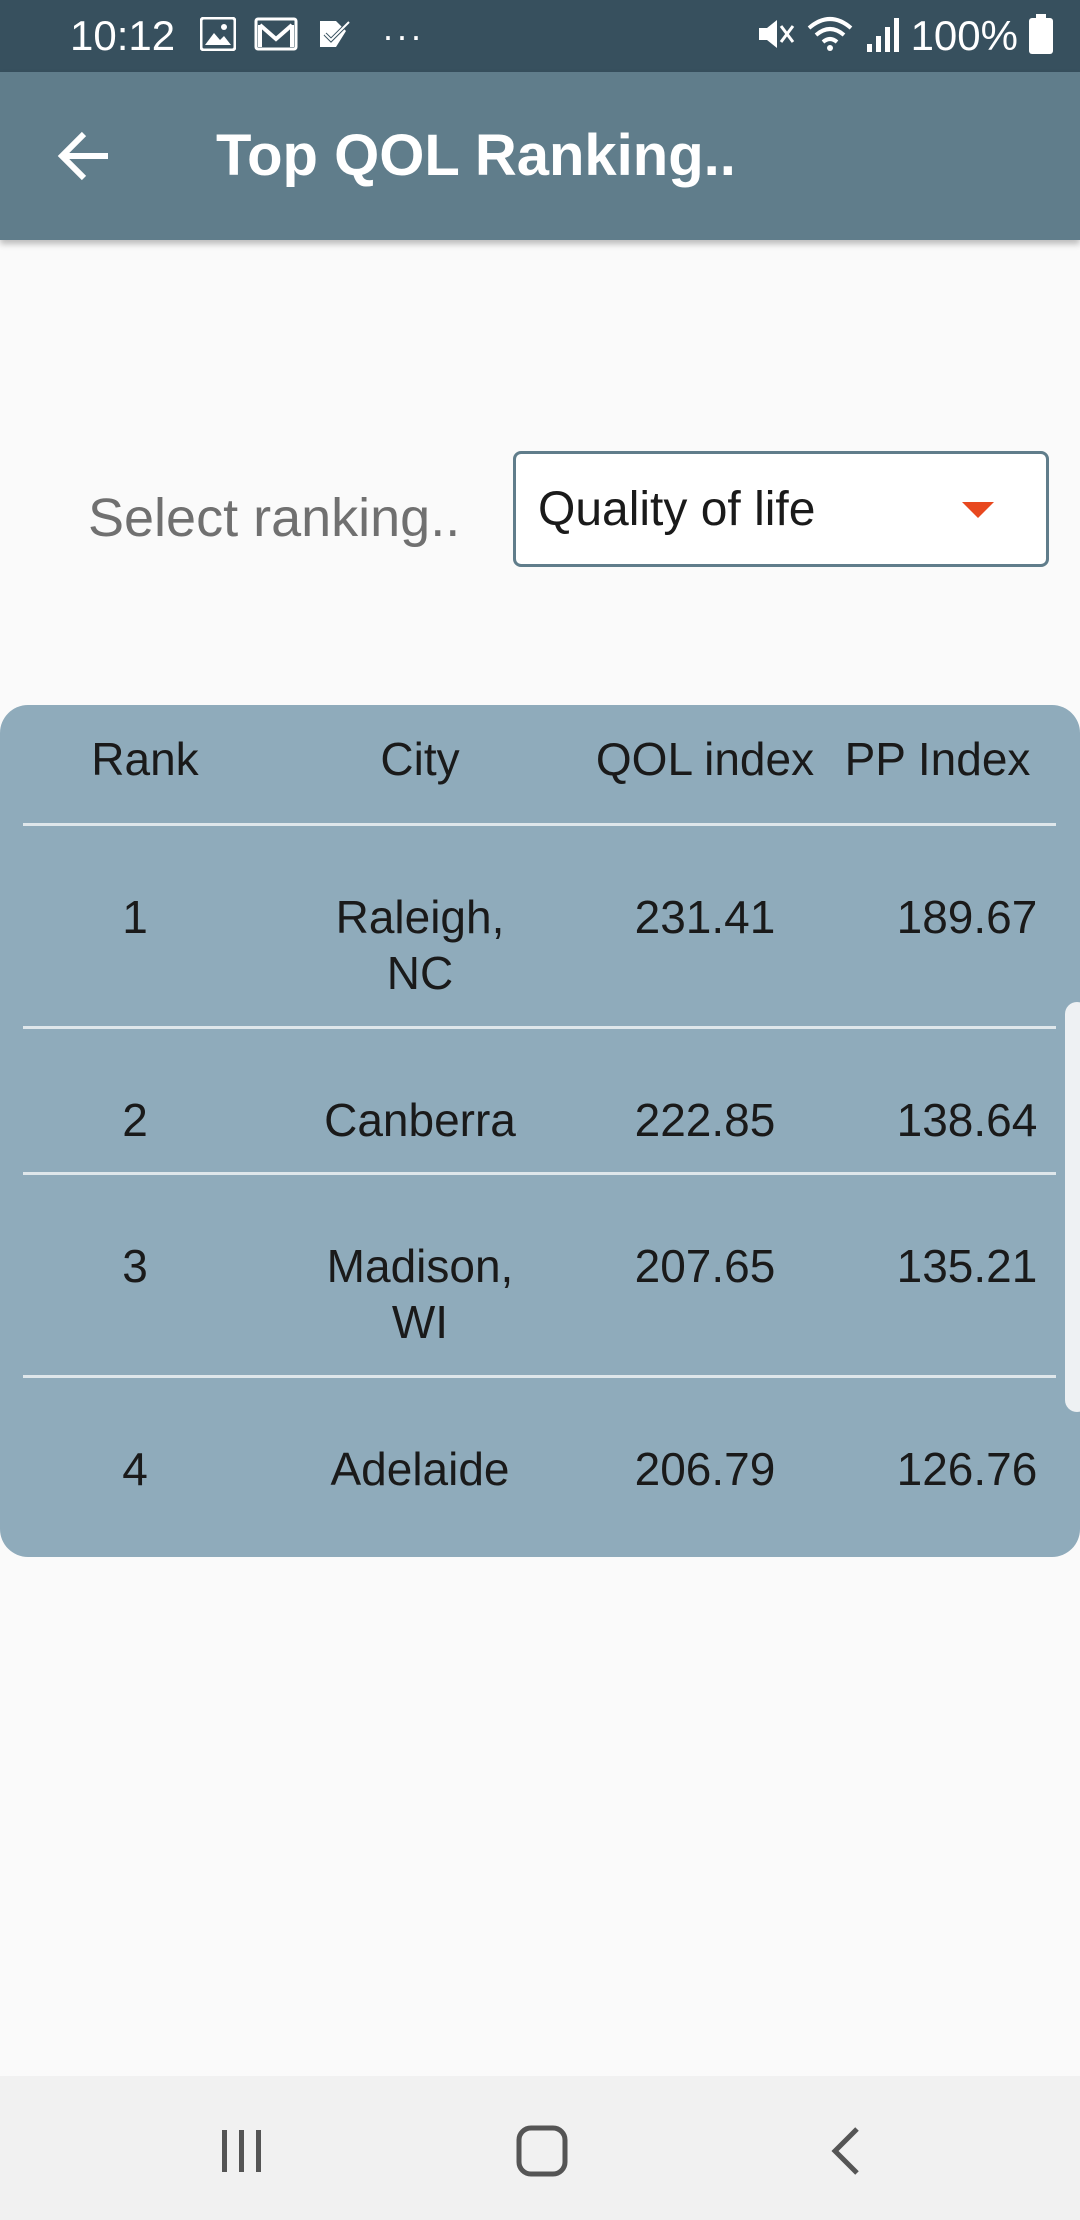 The image size is (1080, 2220). I want to click on home-button, so click(542, 2151).